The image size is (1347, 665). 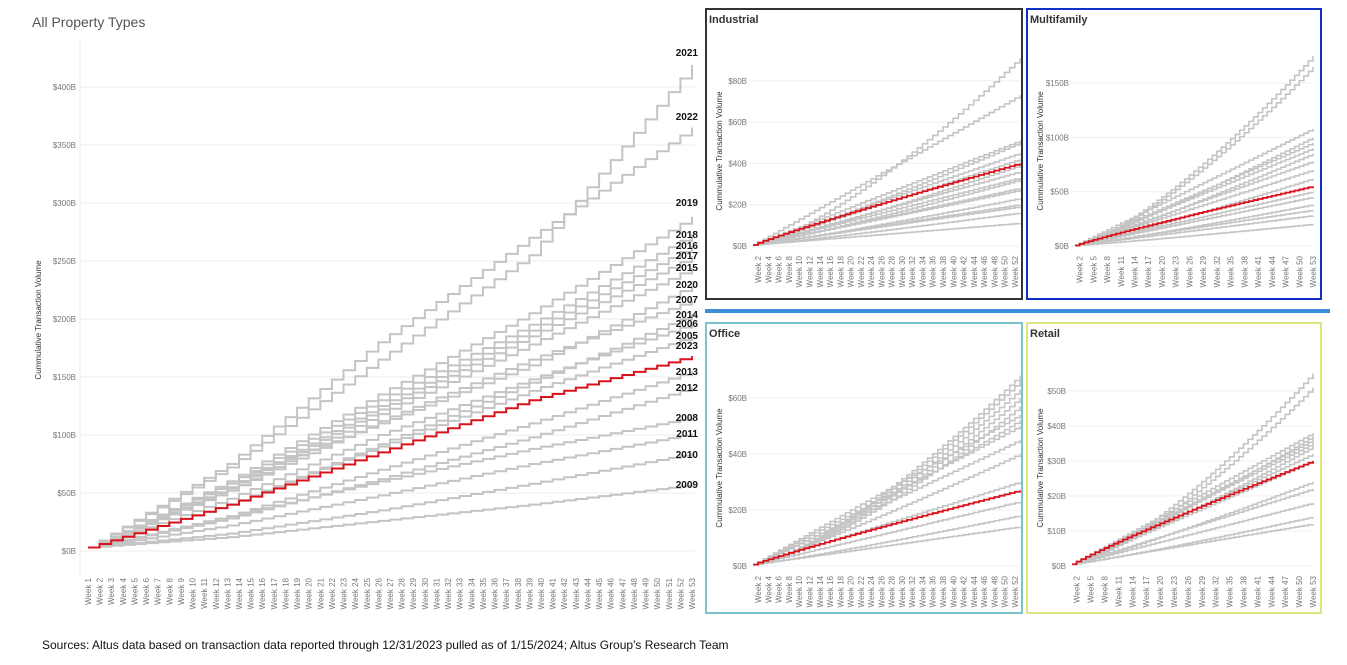 I want to click on retail-x-tick-label: Week 5, so click(x=1091, y=589).